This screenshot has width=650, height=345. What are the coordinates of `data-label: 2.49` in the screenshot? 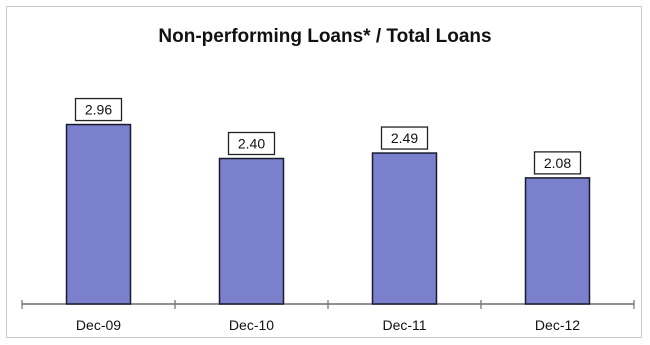 It's located at (404, 138).